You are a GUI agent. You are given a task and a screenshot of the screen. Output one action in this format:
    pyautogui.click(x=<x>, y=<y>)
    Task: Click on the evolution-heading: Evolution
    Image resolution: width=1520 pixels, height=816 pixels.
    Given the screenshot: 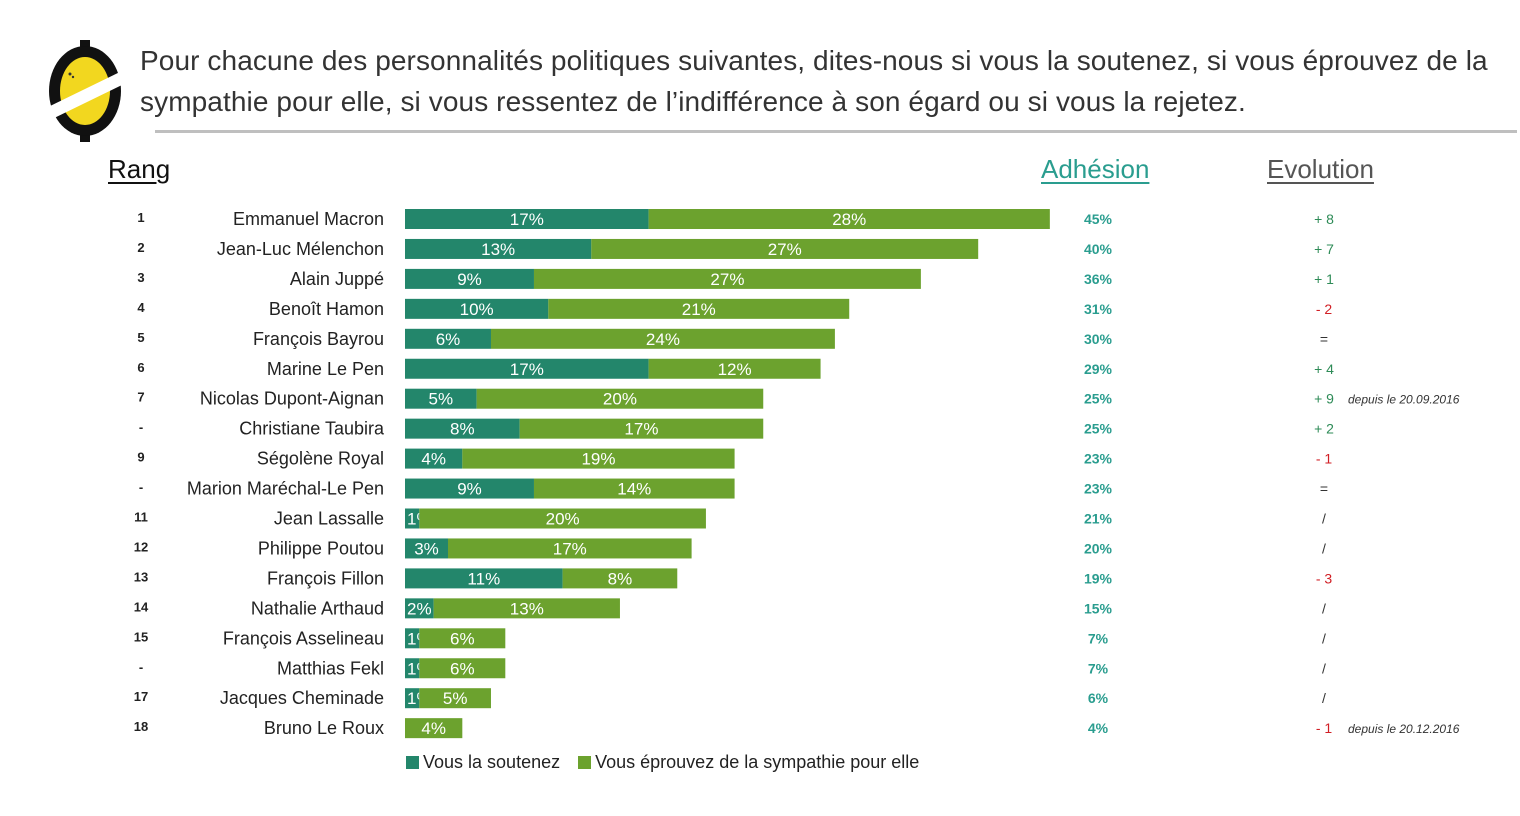 What is the action you would take?
    pyautogui.click(x=1320, y=169)
    